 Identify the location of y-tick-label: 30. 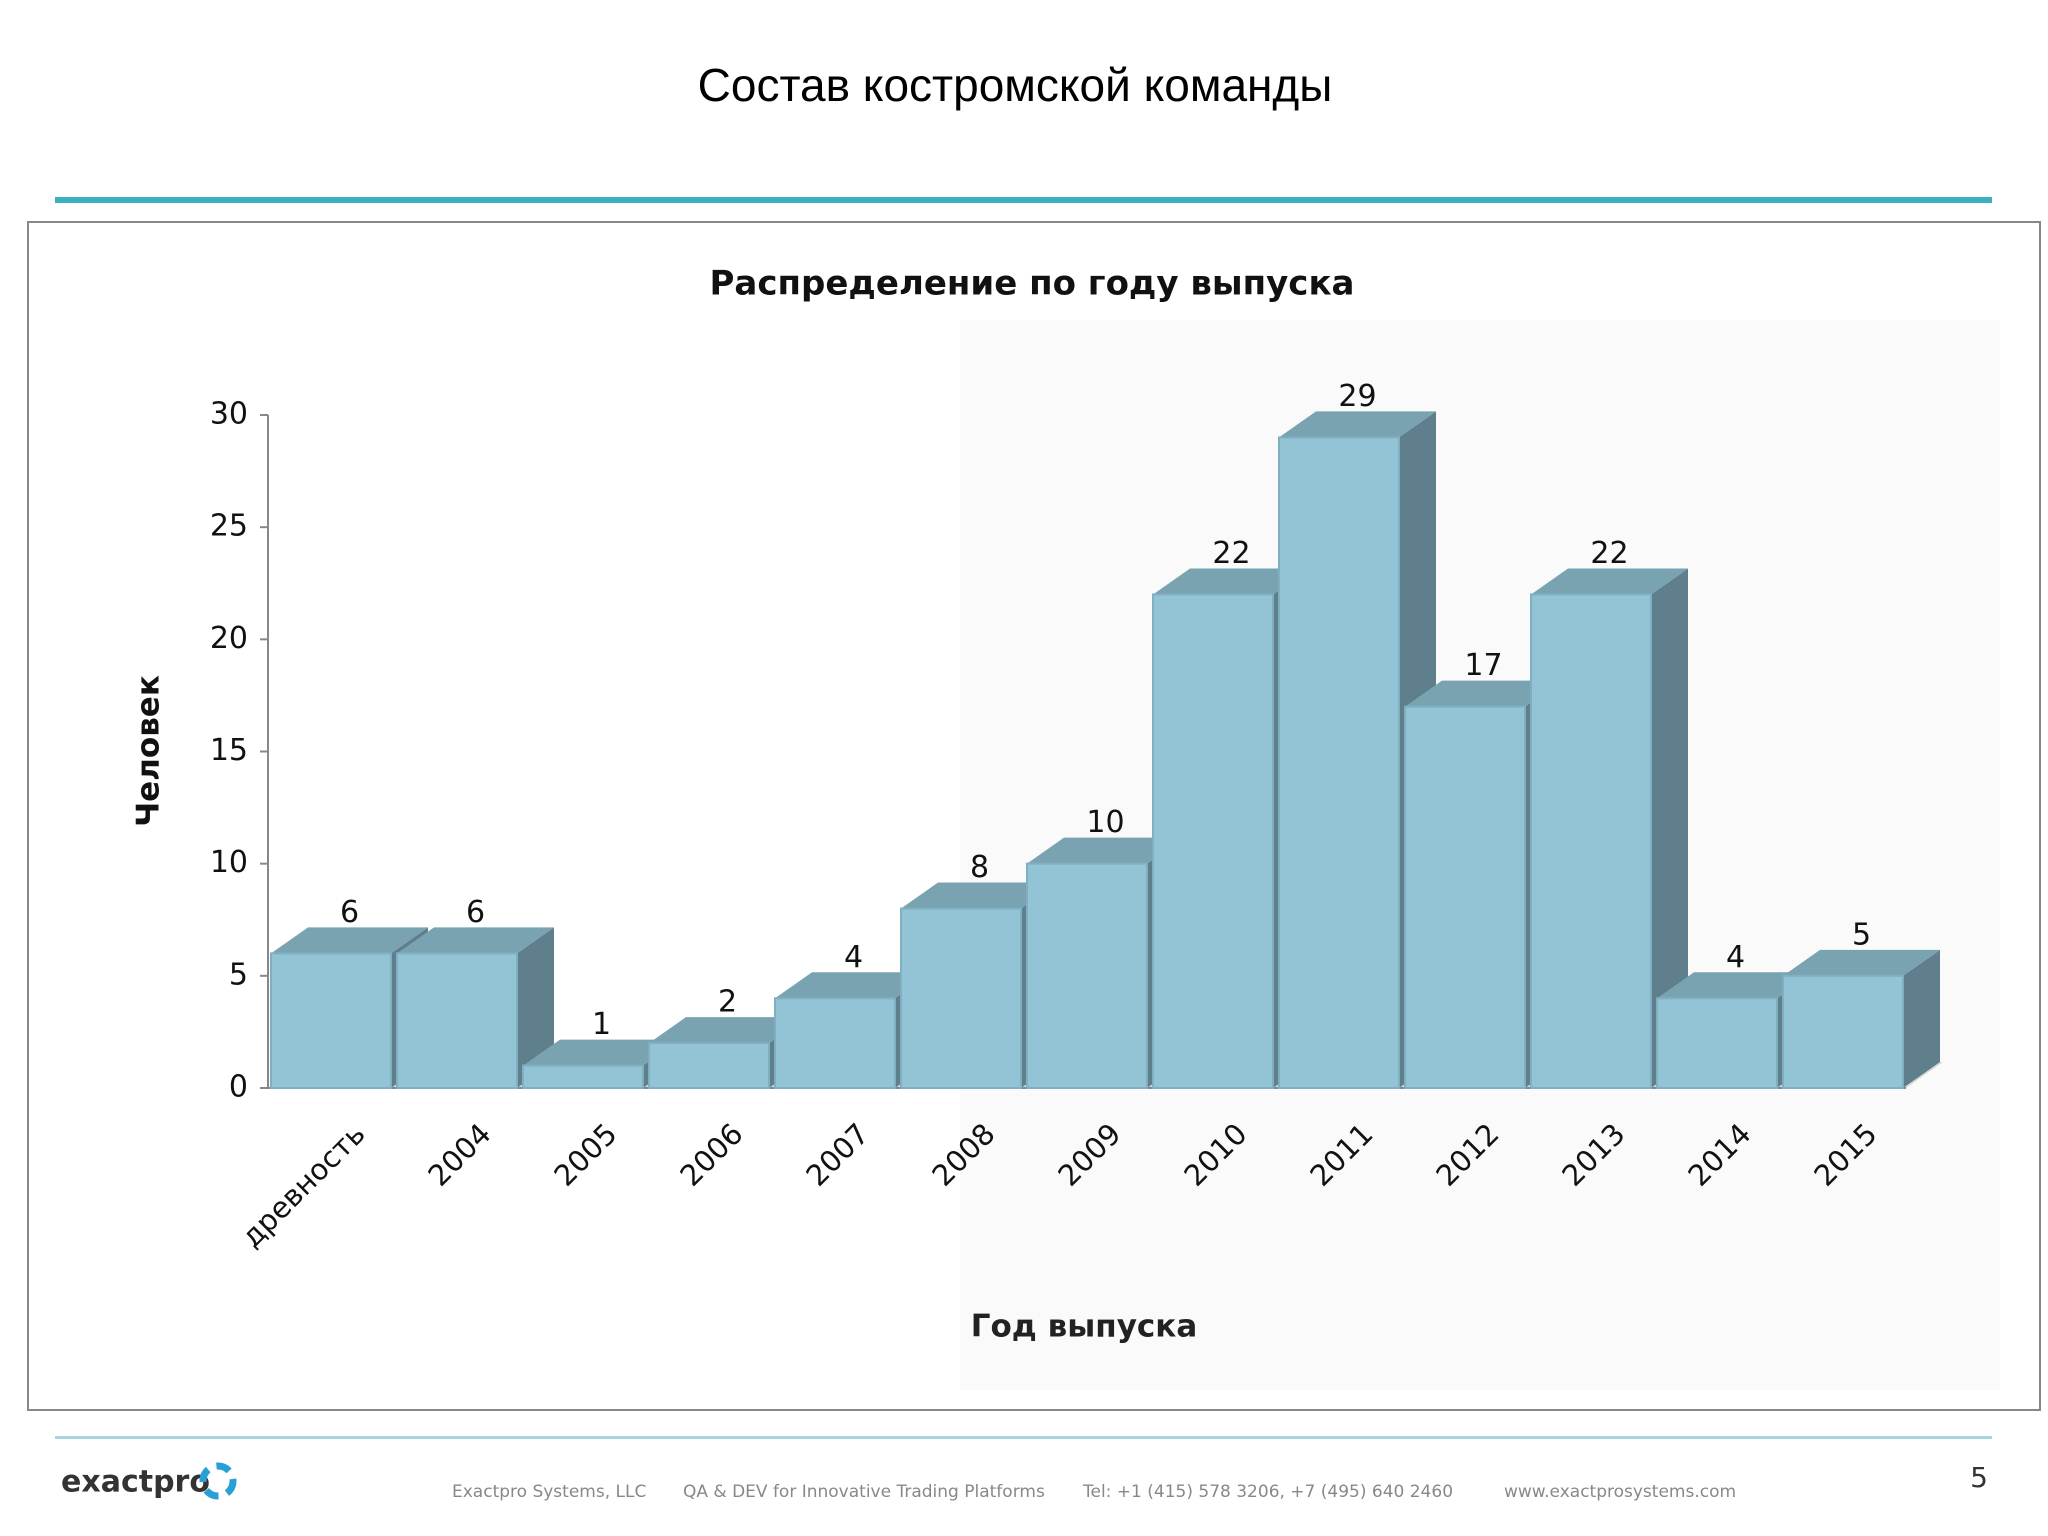
(229, 414).